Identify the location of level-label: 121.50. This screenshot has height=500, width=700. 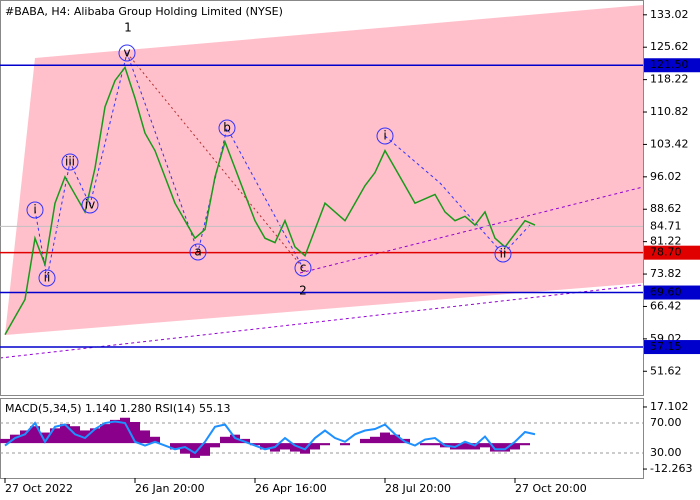
(669, 64).